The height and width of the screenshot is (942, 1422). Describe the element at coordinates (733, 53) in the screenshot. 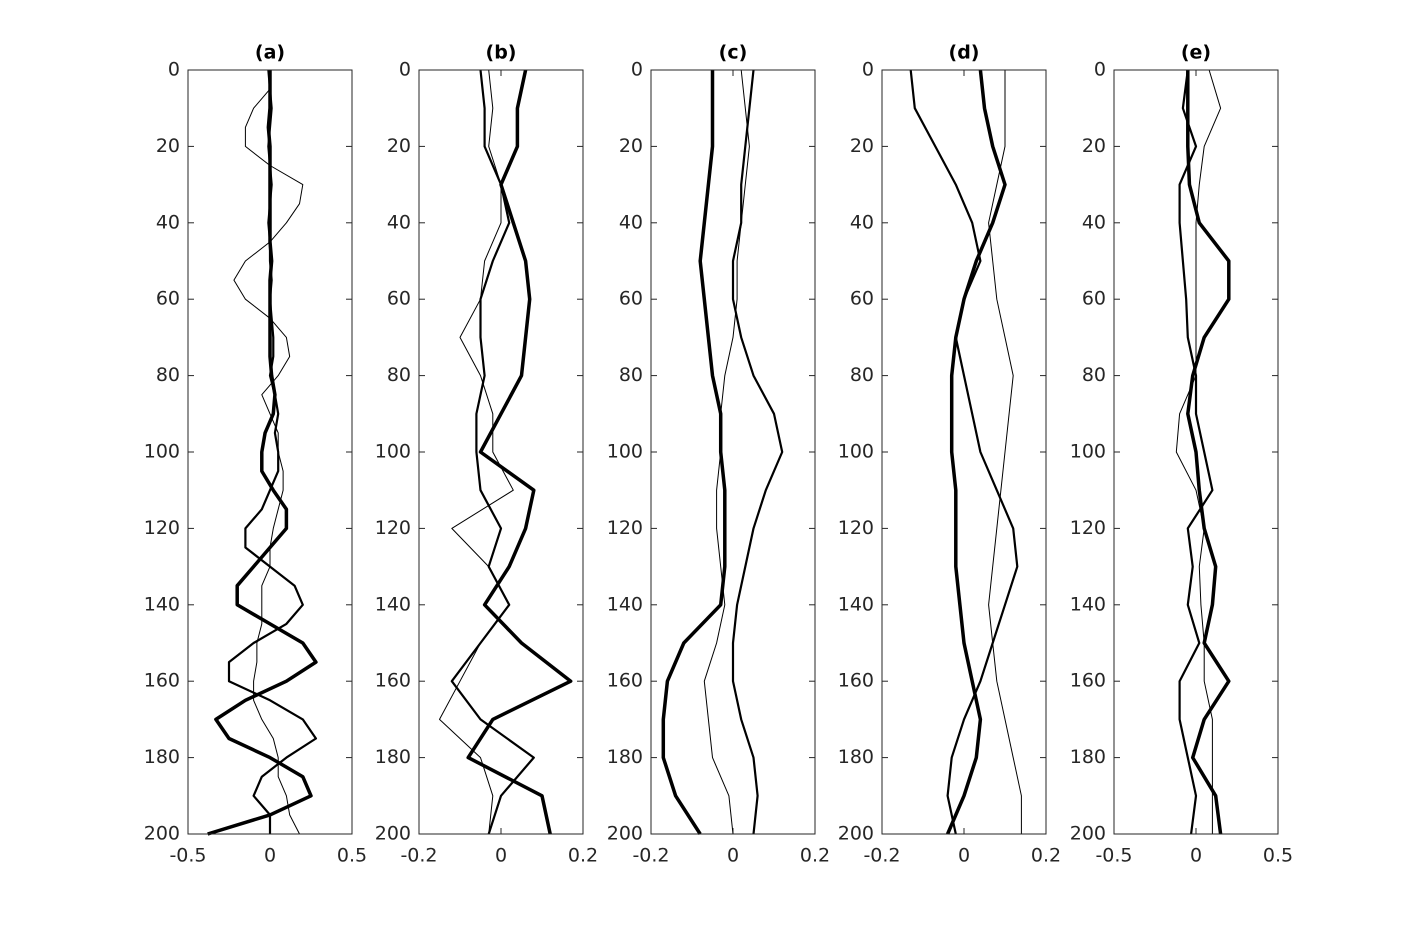

I see `panel-title: (c)` at that location.